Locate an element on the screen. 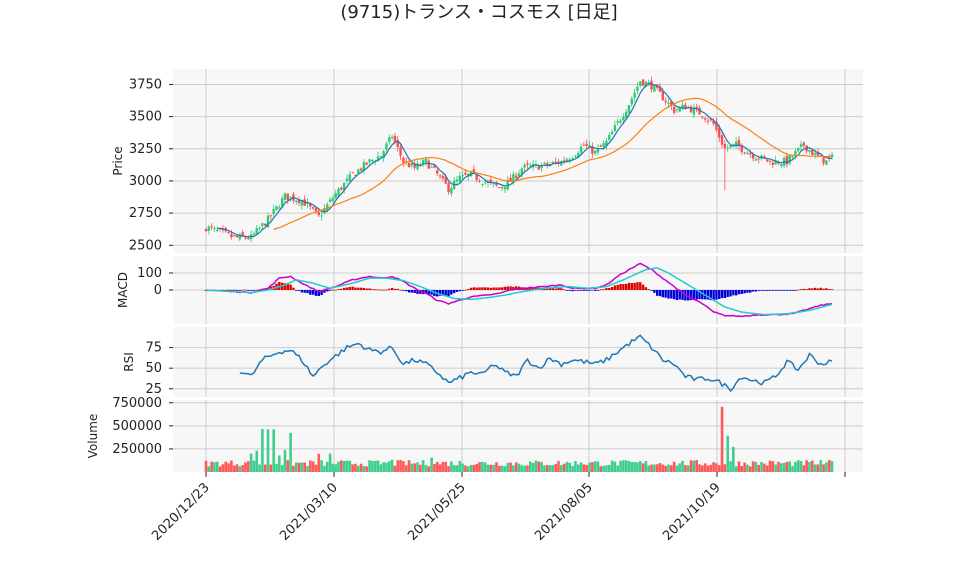 The image size is (958, 575). chart-title: (9715)トランス・コスモス [日足] is located at coordinates (478, 12).